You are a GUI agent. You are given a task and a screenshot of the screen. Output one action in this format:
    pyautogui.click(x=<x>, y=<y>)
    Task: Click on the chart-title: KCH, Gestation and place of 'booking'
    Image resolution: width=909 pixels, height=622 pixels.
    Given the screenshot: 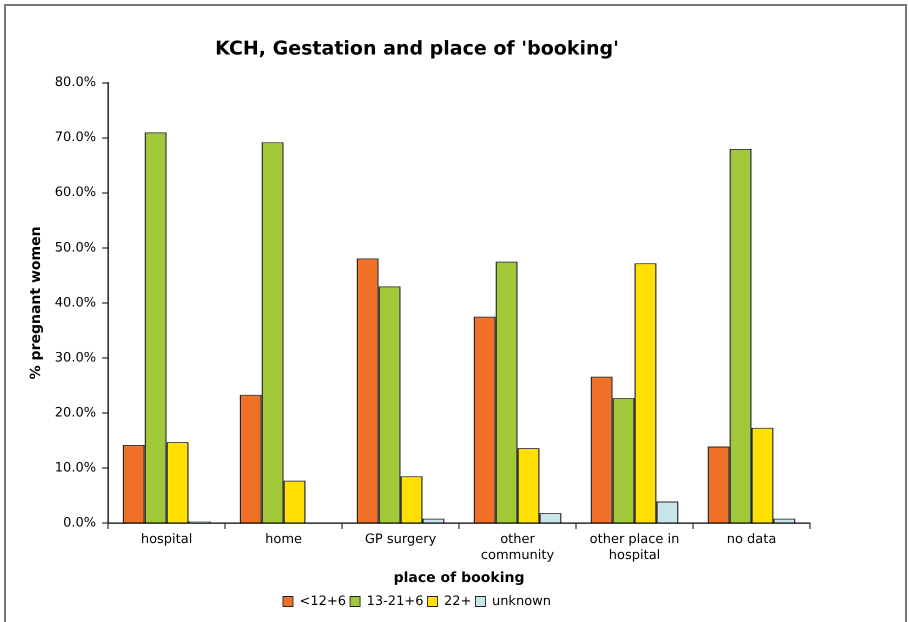 What is the action you would take?
    pyautogui.click(x=417, y=48)
    